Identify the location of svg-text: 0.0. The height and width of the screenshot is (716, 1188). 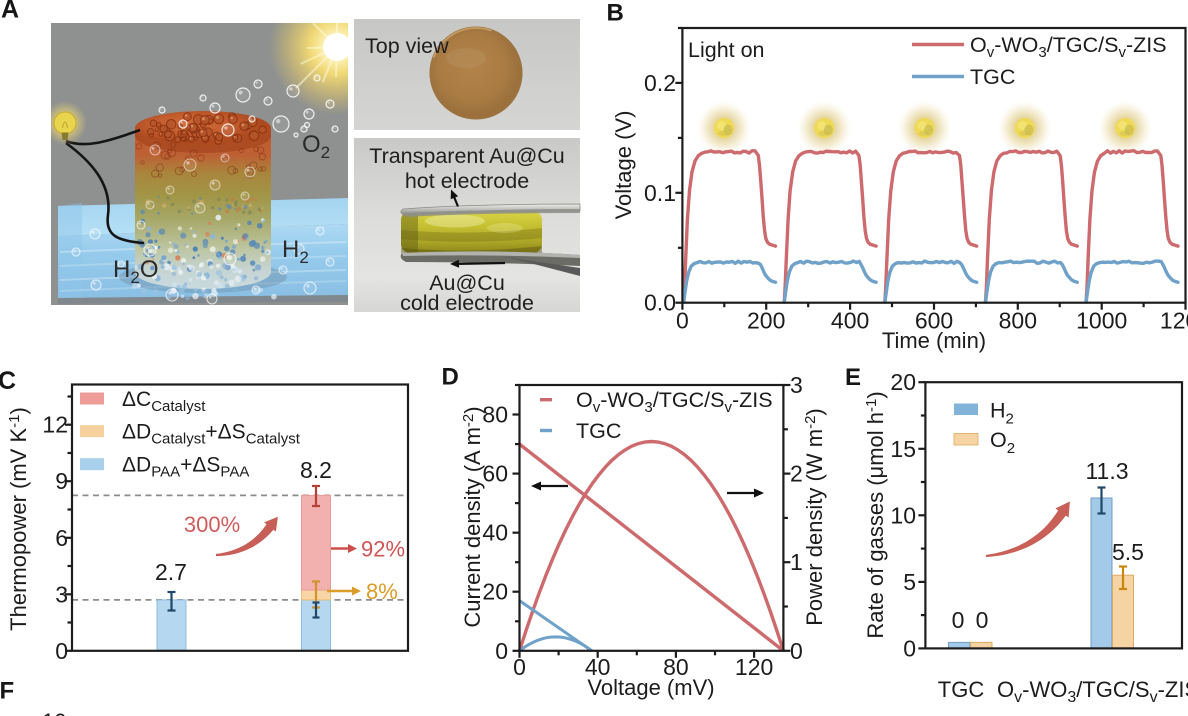
(660, 303).